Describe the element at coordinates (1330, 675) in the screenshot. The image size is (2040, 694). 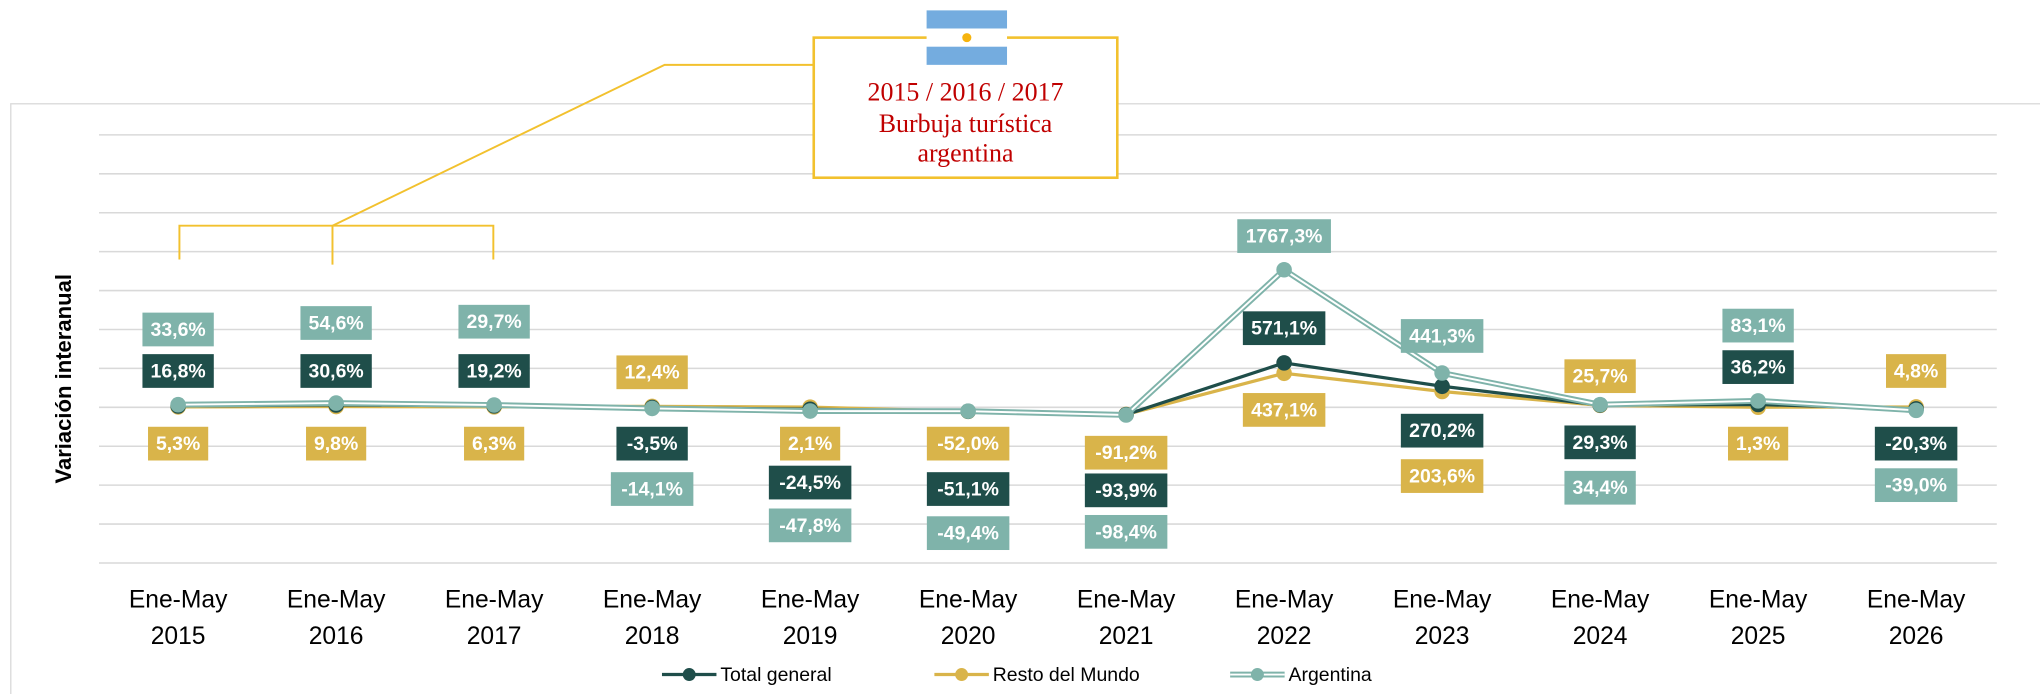
I see `legend-label: Argentina` at that location.